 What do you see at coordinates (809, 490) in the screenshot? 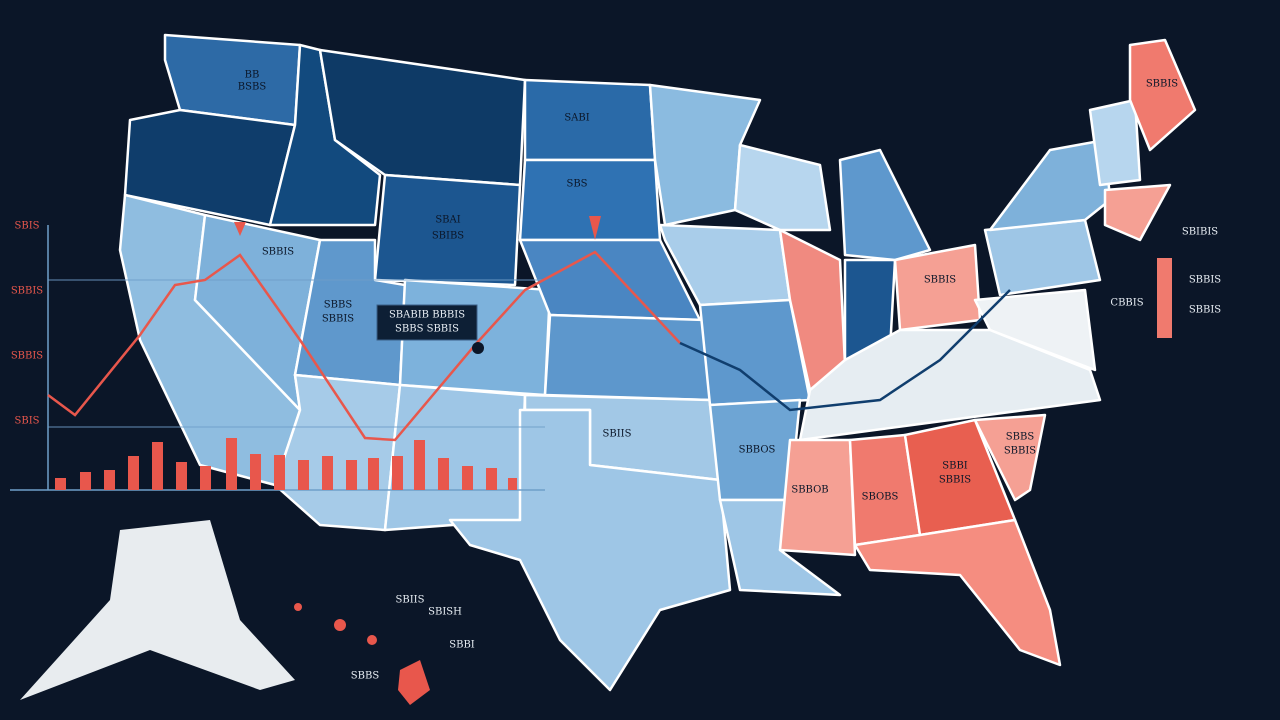
I see `map-label: SBBOB` at bounding box center [809, 490].